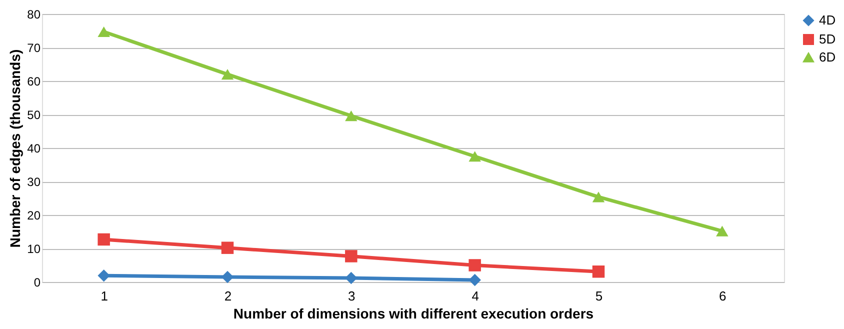 Image resolution: width=844 pixels, height=329 pixels. What do you see at coordinates (34, 149) in the screenshot?
I see `y-tick-label: 40` at bounding box center [34, 149].